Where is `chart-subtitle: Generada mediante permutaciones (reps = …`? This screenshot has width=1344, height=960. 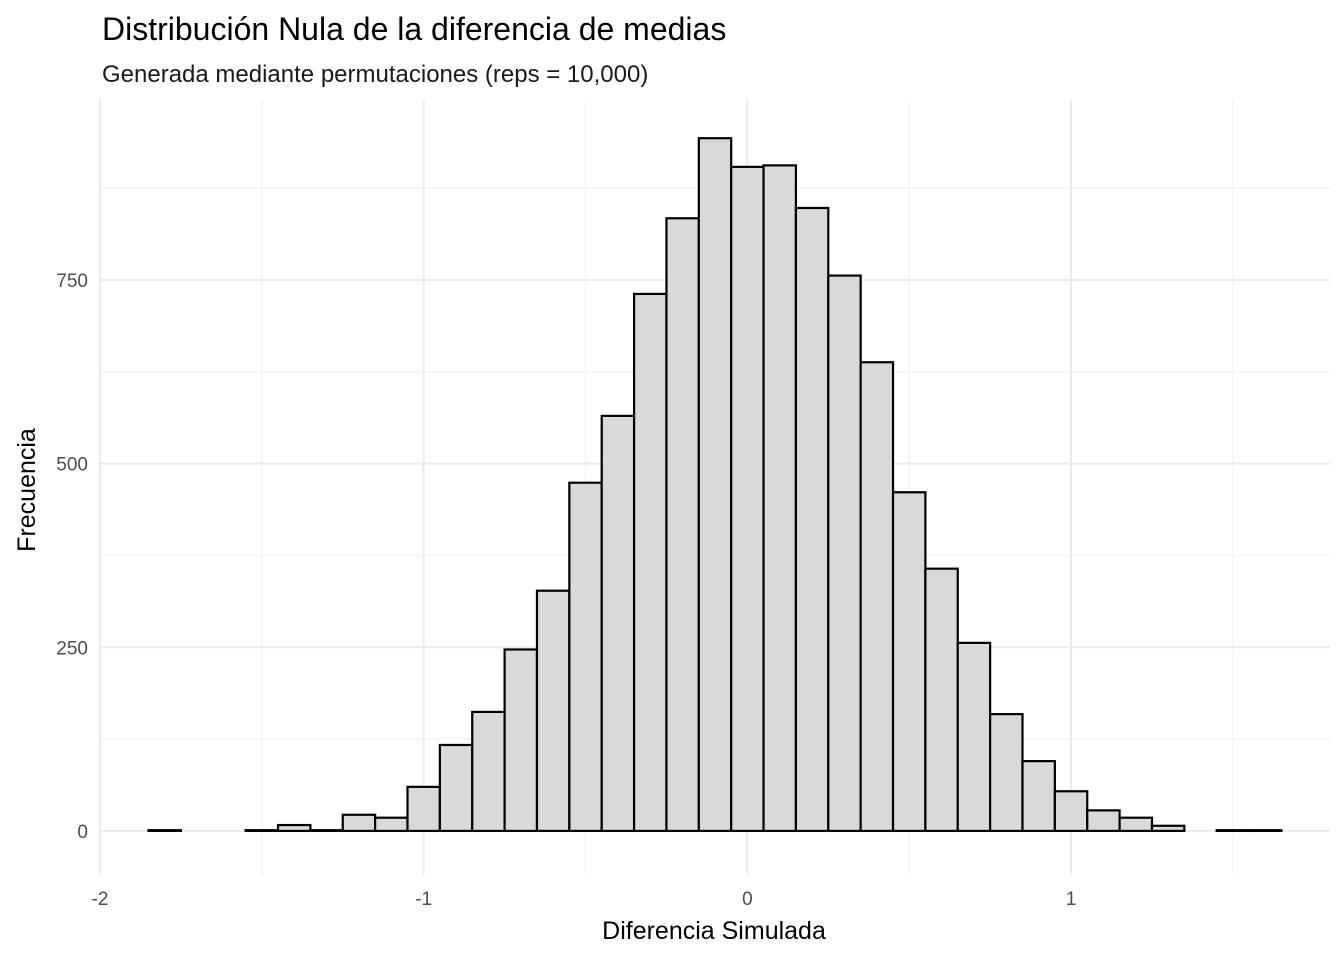 chart-subtitle: Generada mediante permutaciones (reps = … is located at coordinates (375, 74).